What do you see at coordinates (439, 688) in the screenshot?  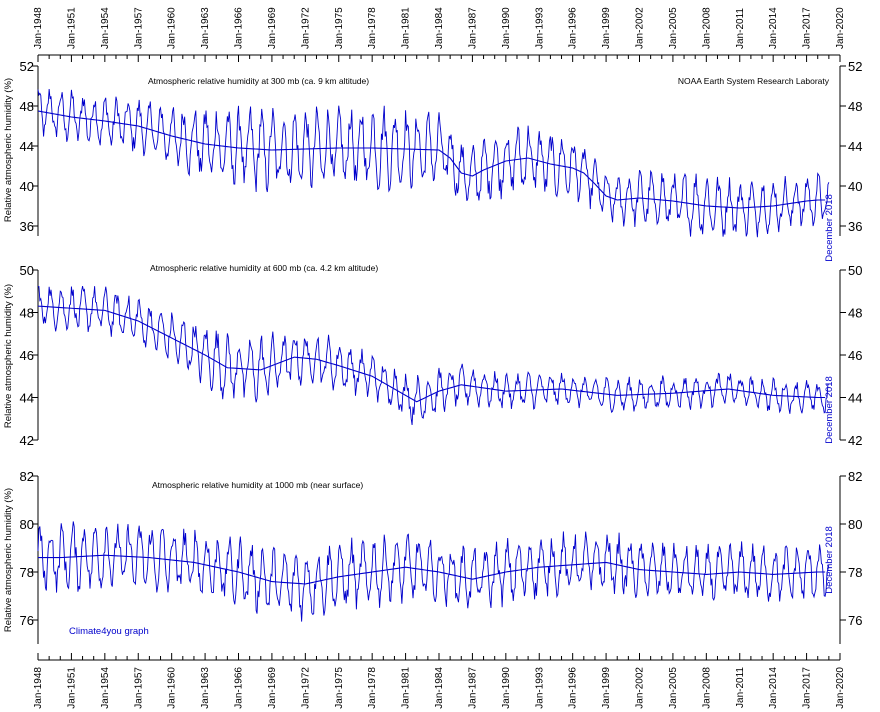 I see `bottom-tick-label: Jan-1984` at bounding box center [439, 688].